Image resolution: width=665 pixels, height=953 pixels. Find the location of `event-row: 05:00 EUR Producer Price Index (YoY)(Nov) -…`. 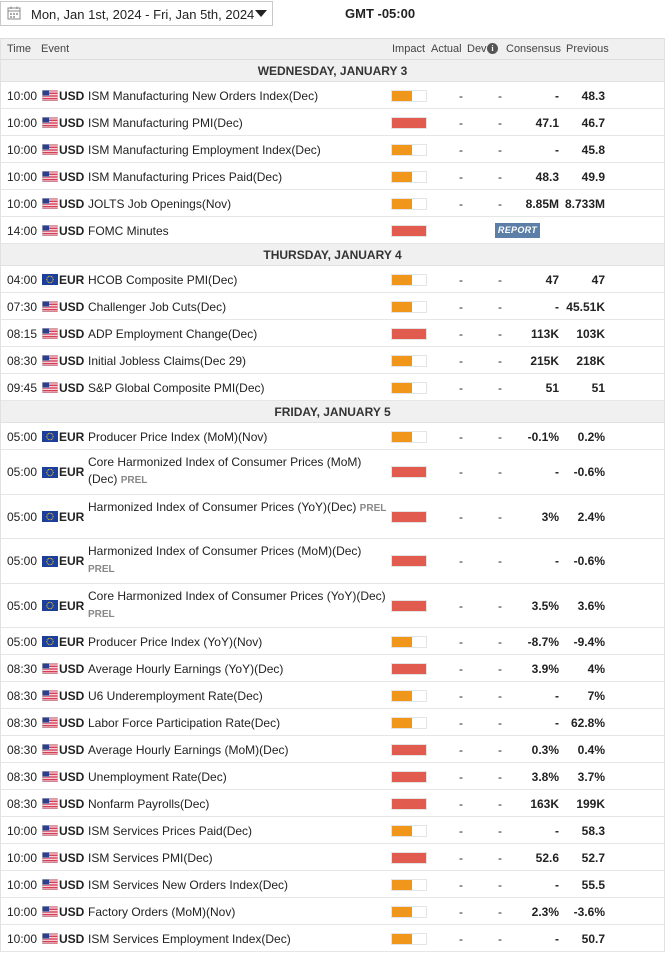

event-row: 05:00 EUR Producer Price Index (YoY)(Nov) -… is located at coordinates (332, 641).